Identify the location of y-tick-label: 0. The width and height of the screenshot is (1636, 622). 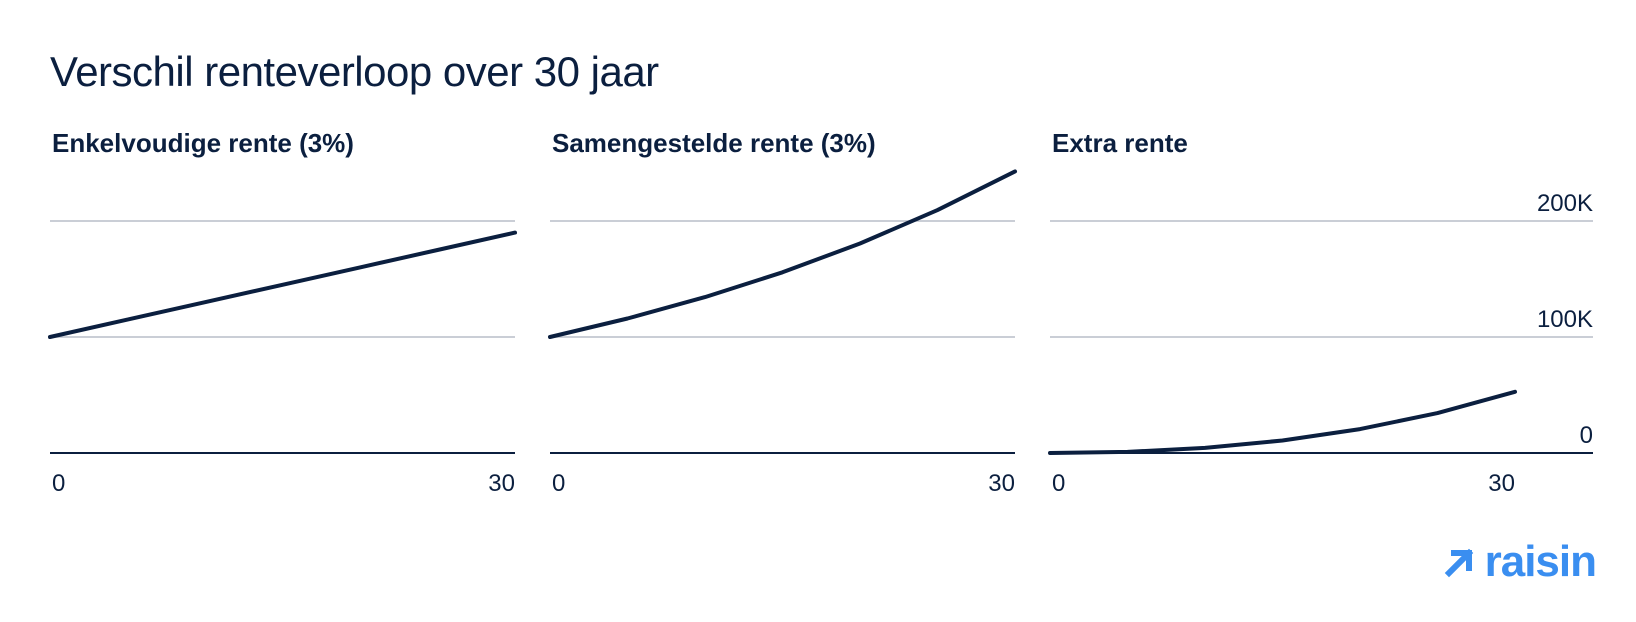
(1586, 435).